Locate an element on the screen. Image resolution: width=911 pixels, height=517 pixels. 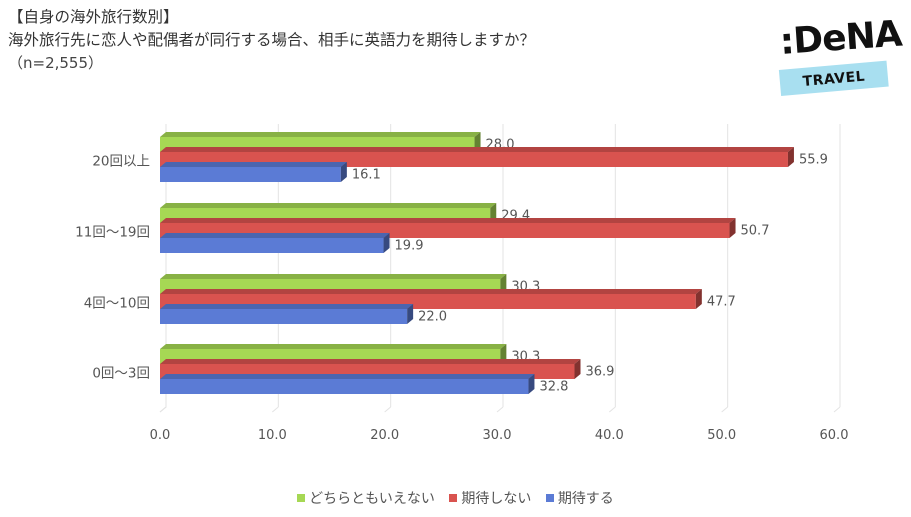
data-label: 22.0 is located at coordinates (432, 317).